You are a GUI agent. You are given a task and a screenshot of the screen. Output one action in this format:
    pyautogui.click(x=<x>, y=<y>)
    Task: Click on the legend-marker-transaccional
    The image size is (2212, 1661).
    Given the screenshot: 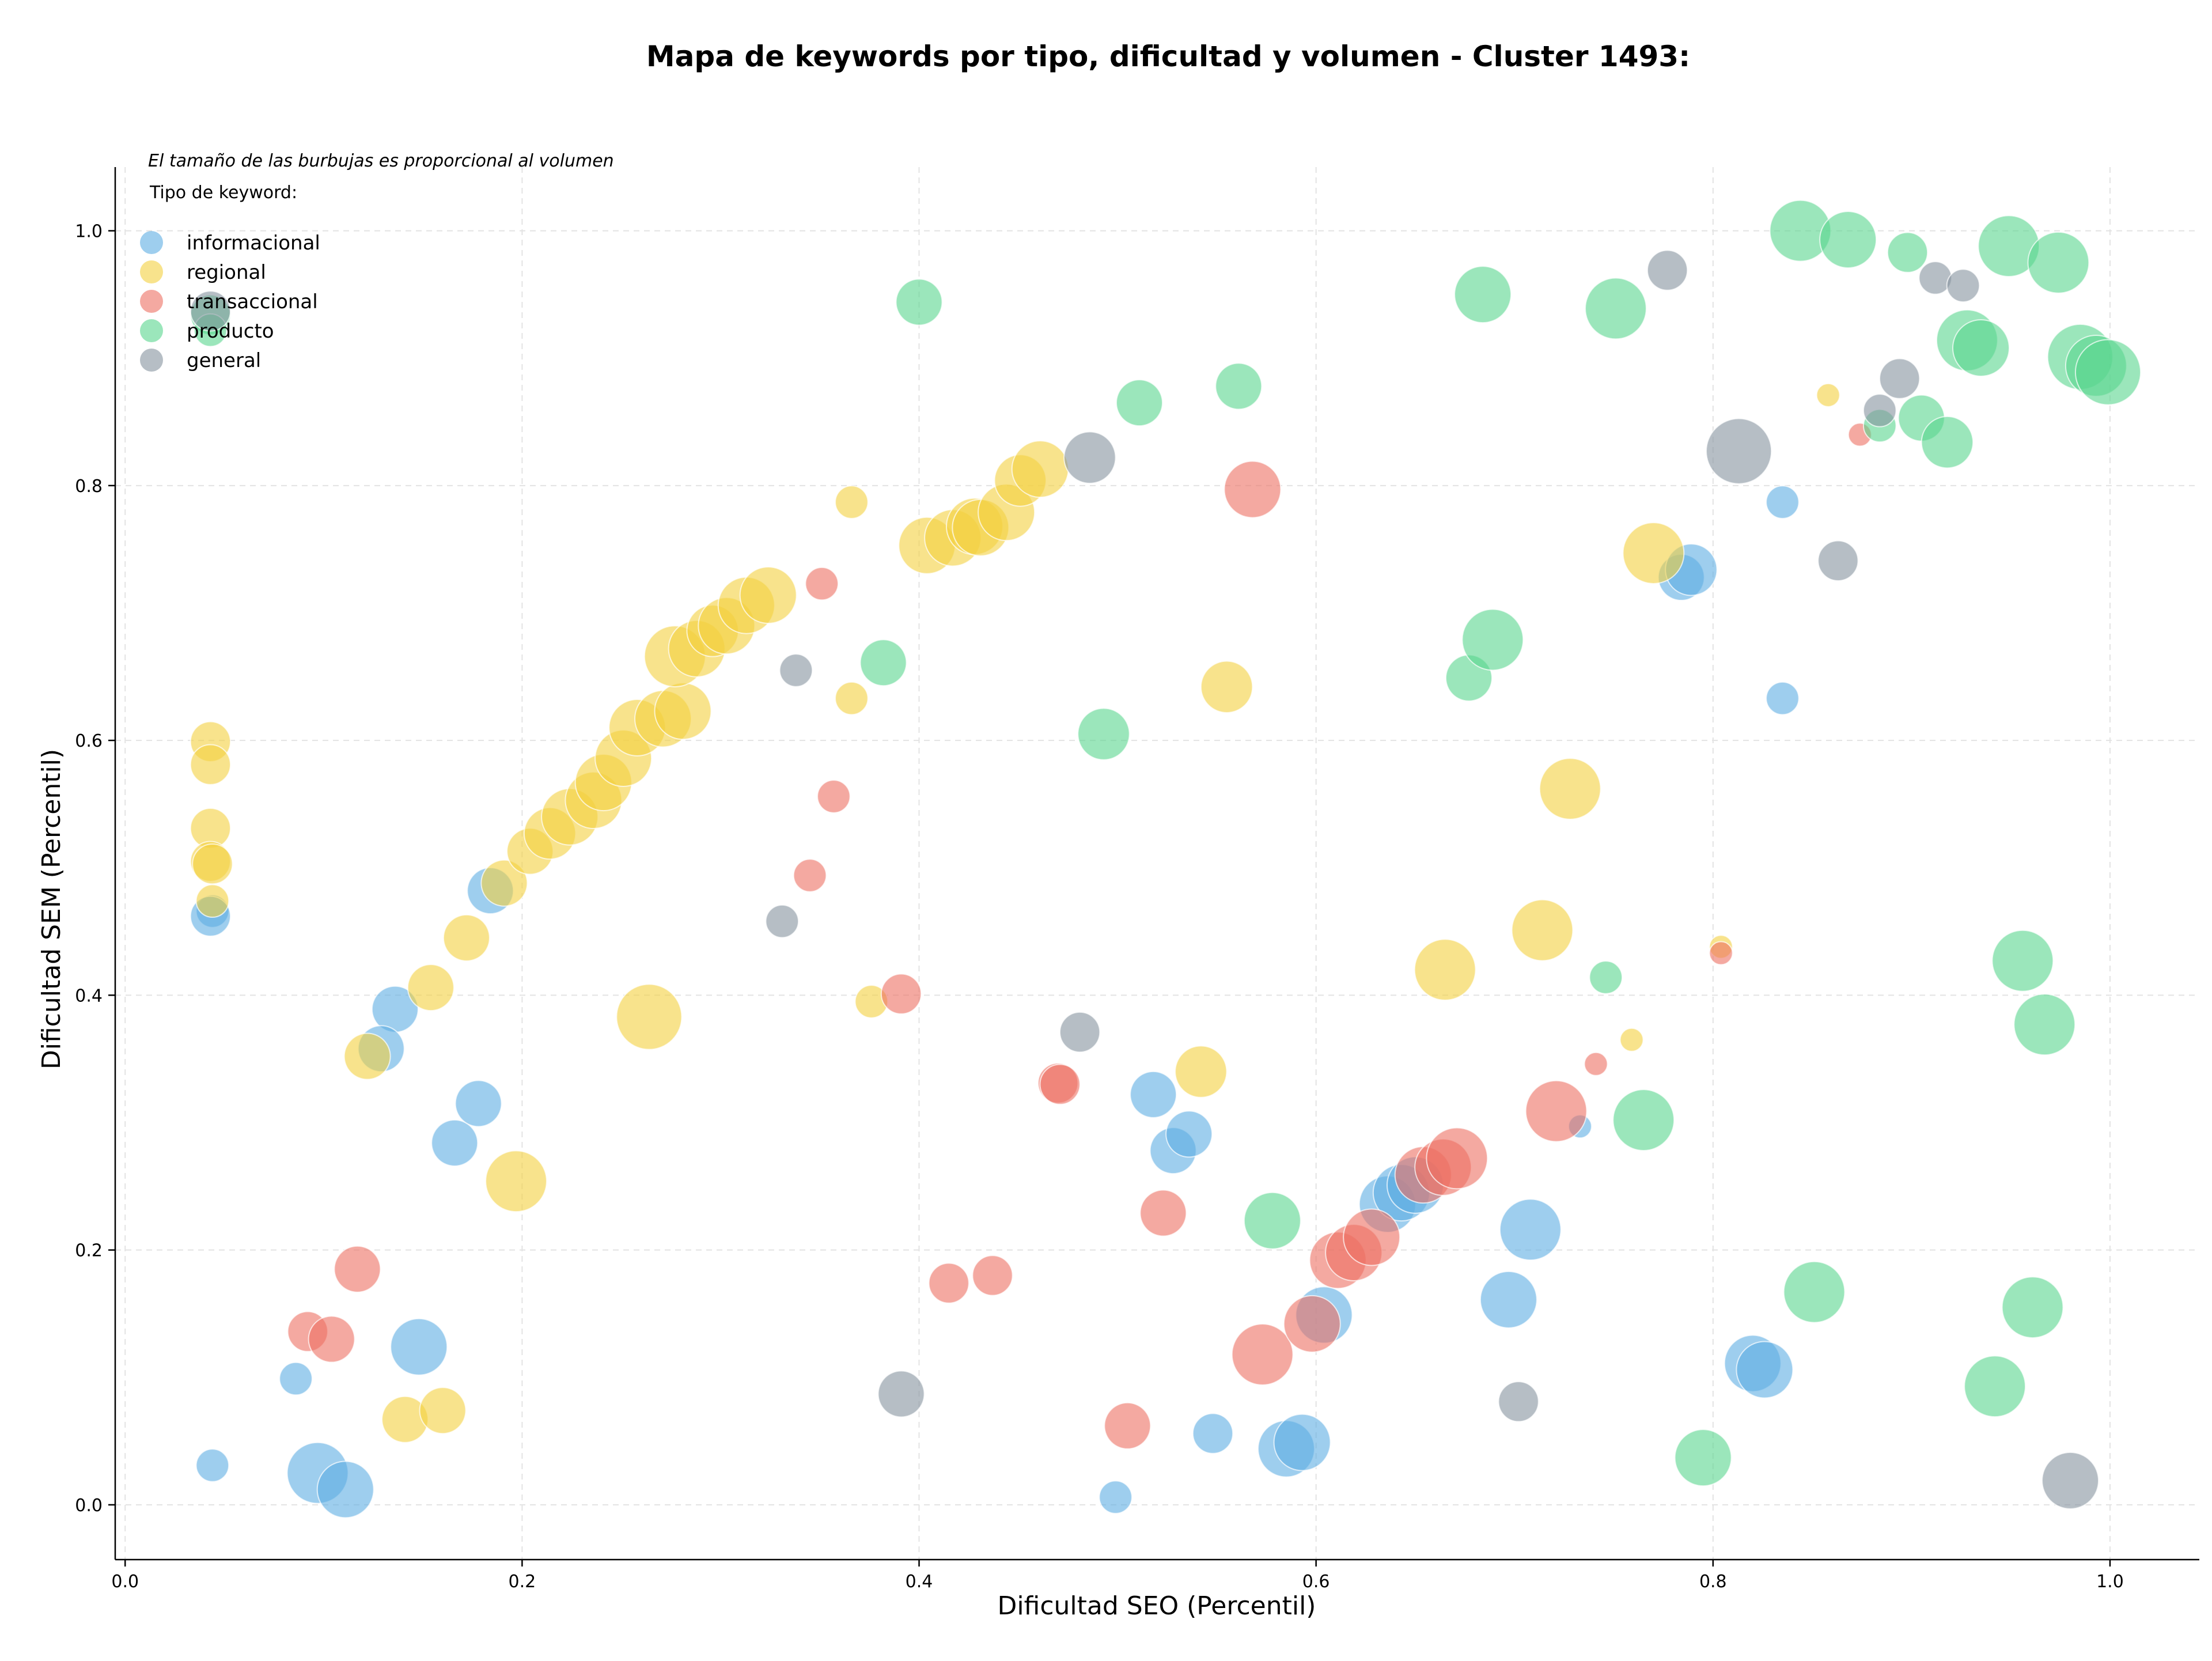 What is the action you would take?
    pyautogui.click(x=151, y=301)
    